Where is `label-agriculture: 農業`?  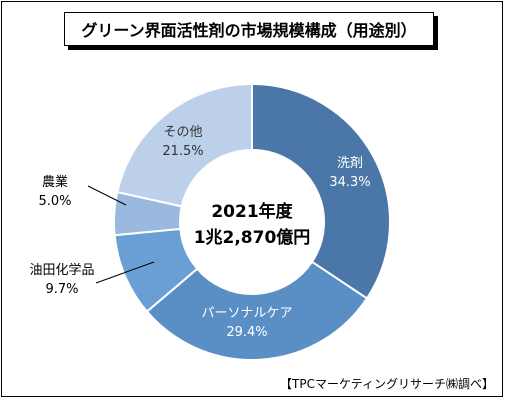
label-agriculture: 農業 is located at coordinates (55, 182).